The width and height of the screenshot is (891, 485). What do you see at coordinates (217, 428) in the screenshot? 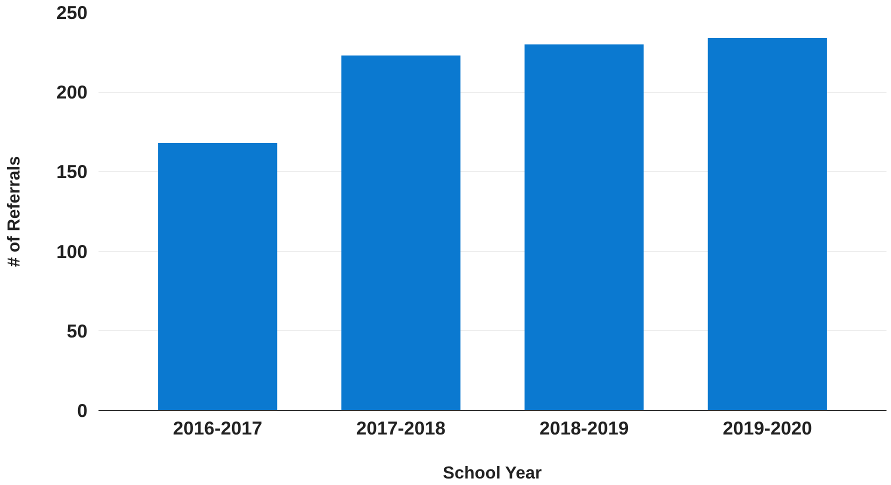
I see `x-tick-label: 2016-2017` at bounding box center [217, 428].